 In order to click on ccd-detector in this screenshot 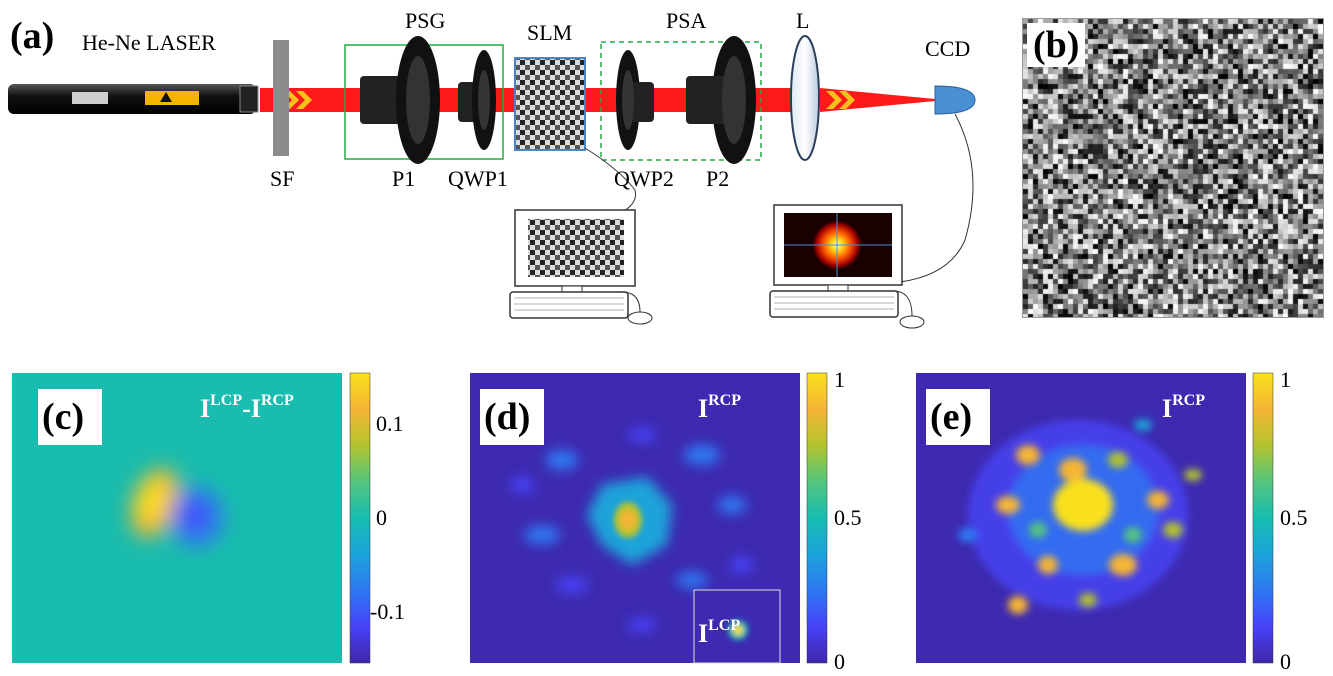, I will do `click(955, 100)`.